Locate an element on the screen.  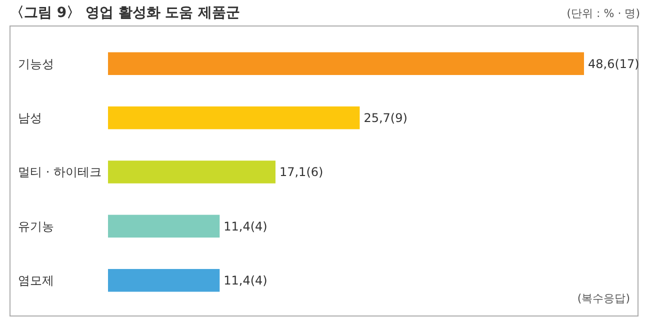
y-tick-label: 유기농 is located at coordinates (36, 226).